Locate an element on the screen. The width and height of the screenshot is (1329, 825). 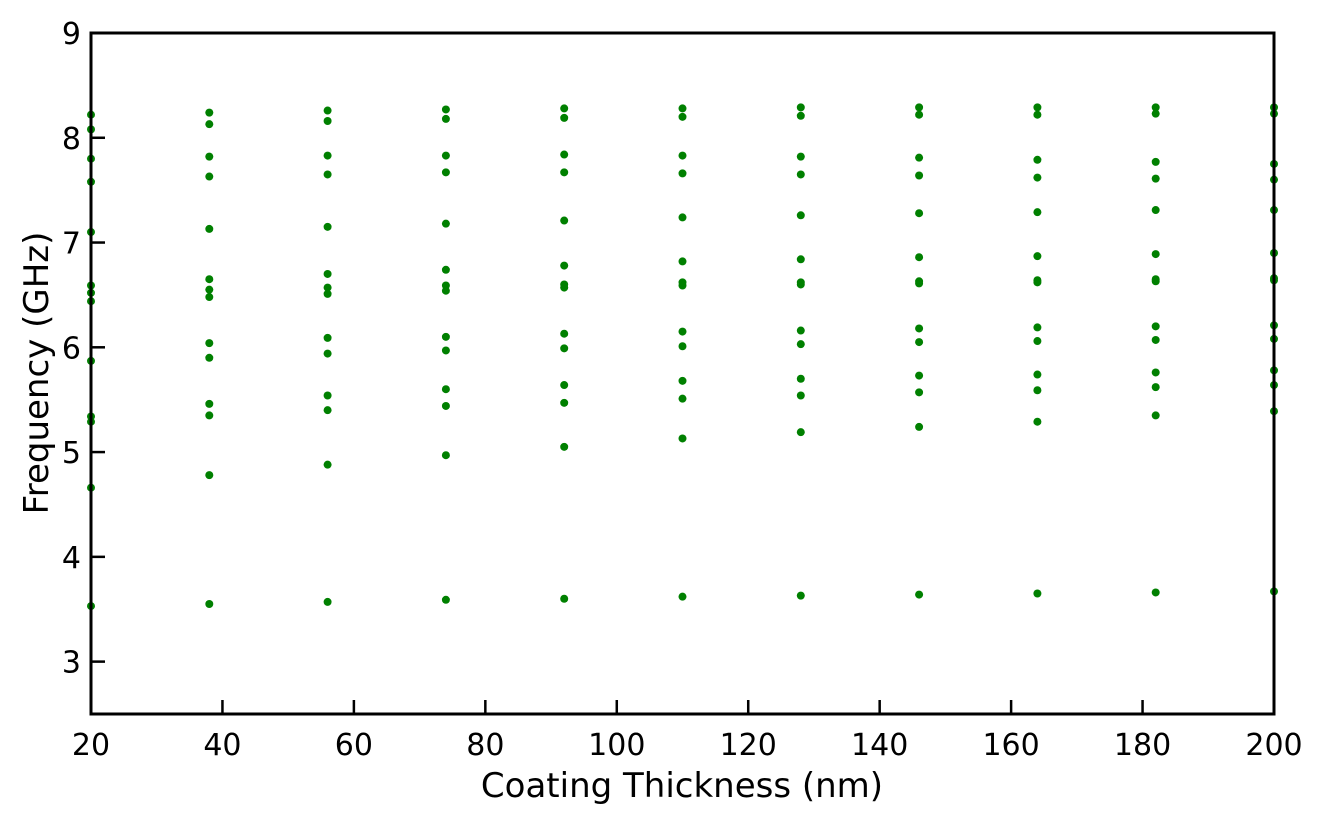
y-tick-label: 7 is located at coordinates (71, 244).